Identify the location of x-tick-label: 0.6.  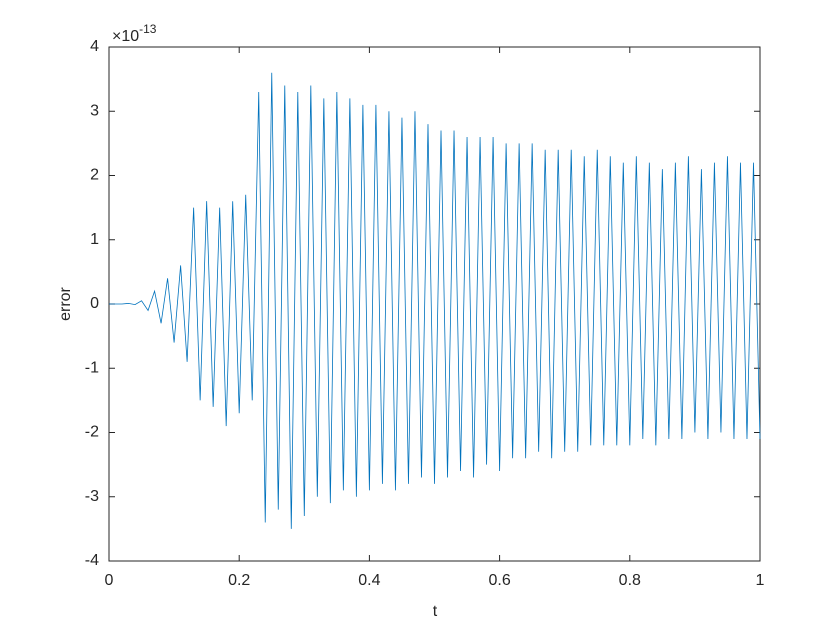
(499, 580).